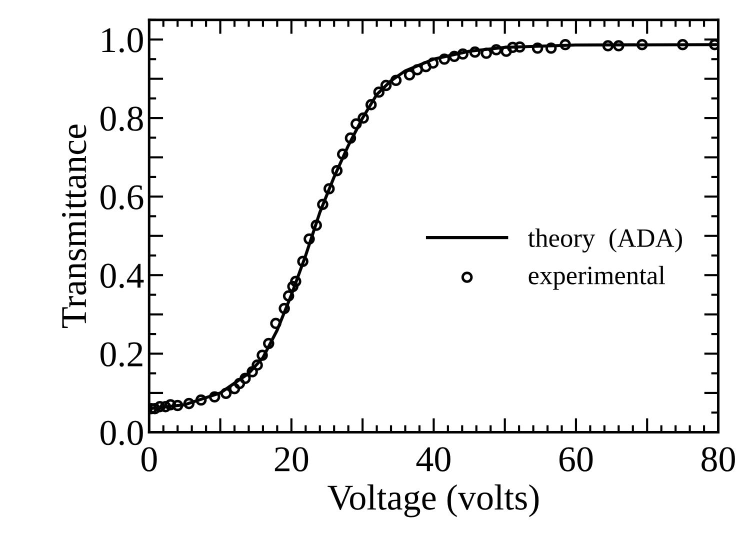  What do you see at coordinates (596, 278) in the screenshot?
I see `legend-label: experimental` at bounding box center [596, 278].